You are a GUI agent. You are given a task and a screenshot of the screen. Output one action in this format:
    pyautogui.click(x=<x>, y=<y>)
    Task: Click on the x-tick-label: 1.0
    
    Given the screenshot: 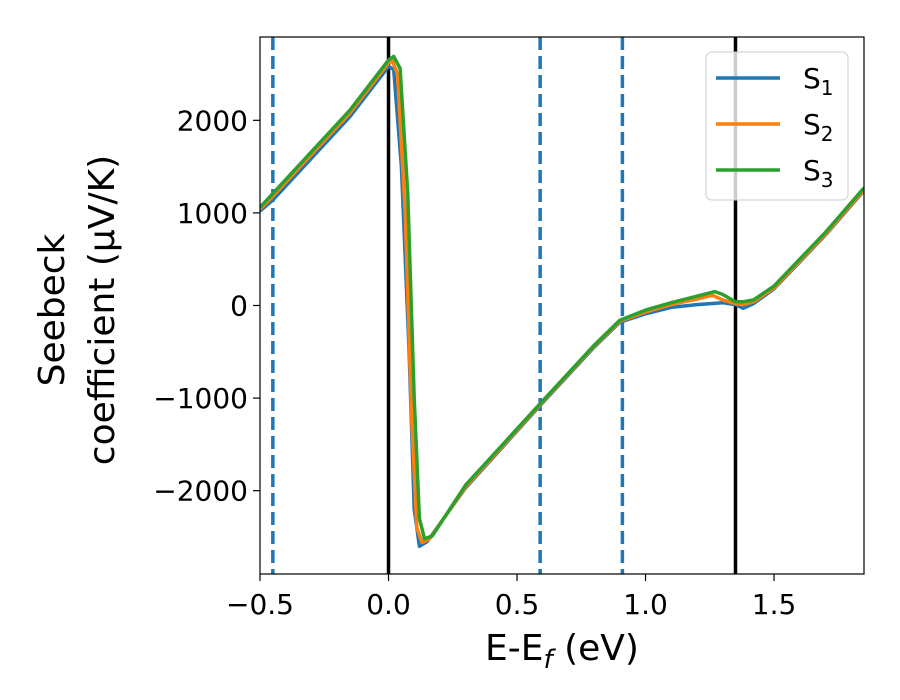 What is the action you would take?
    pyautogui.click(x=645, y=604)
    